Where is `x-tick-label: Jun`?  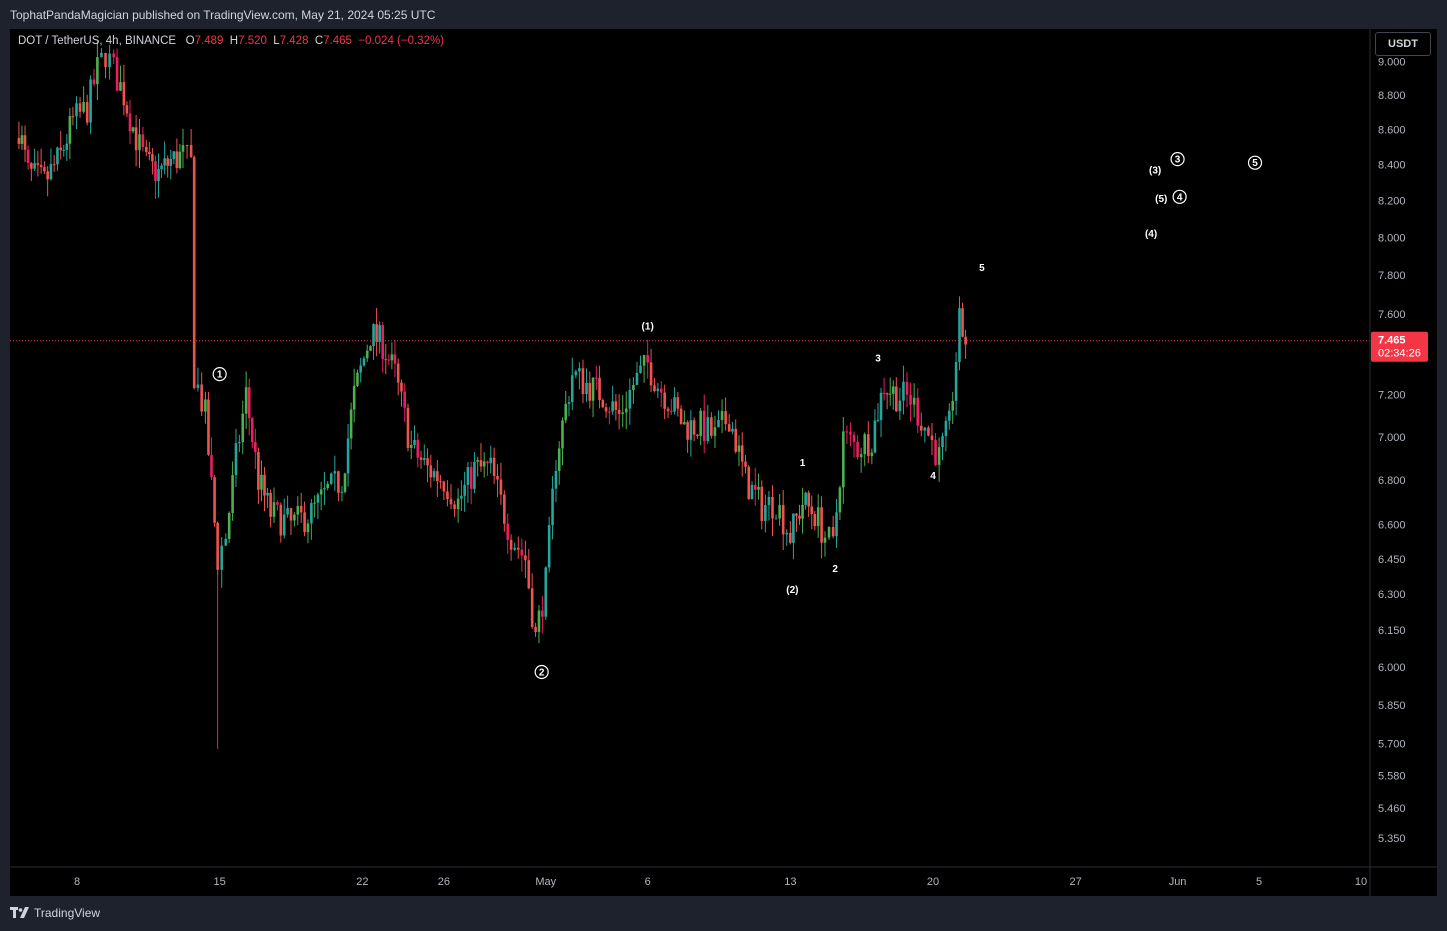 x-tick-label: Jun is located at coordinates (1178, 882).